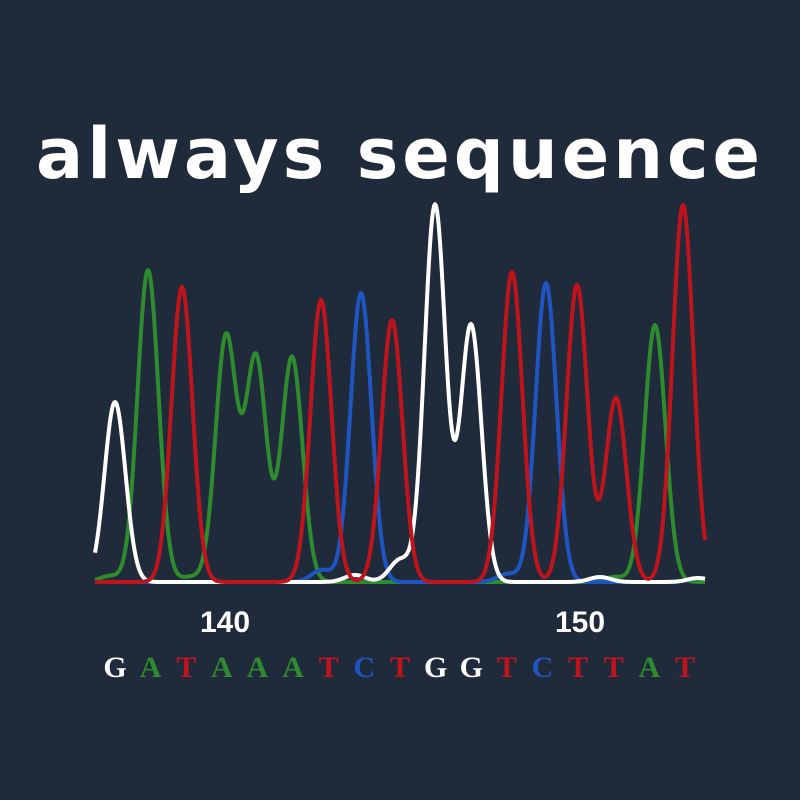 The width and height of the screenshot is (800, 800). I want to click on position-label: 150, so click(580, 622).